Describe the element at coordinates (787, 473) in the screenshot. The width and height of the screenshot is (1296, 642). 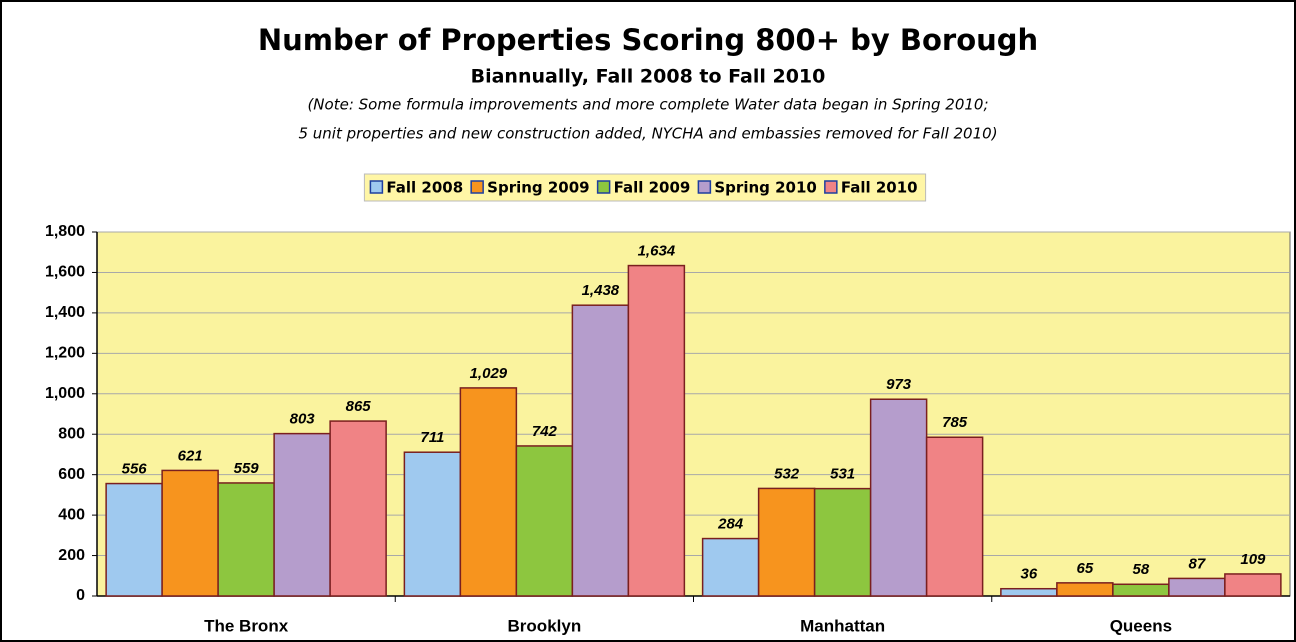
I see `value-label: 532` at that location.